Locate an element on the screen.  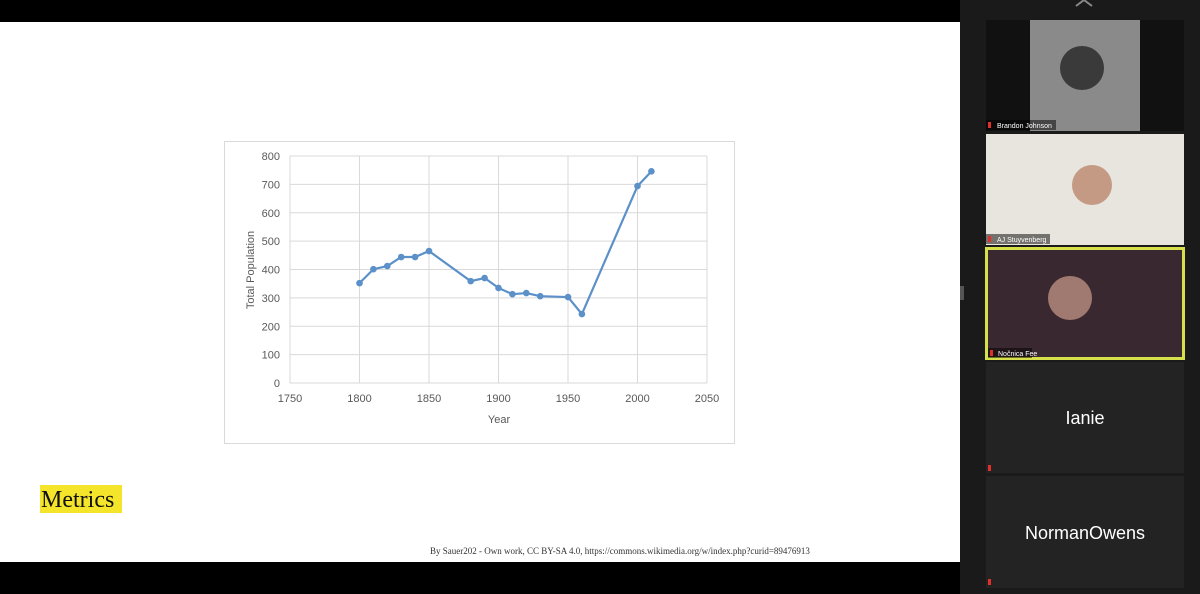
y-tick-label: 100 is located at coordinates (271, 356).